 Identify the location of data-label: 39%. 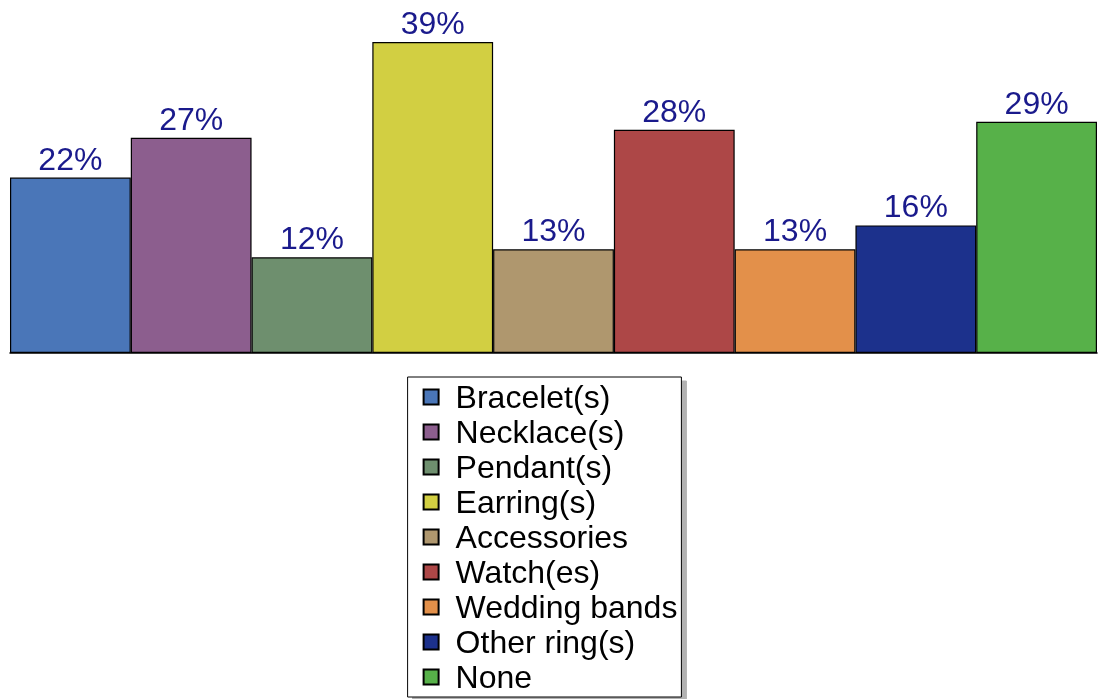
(432, 23).